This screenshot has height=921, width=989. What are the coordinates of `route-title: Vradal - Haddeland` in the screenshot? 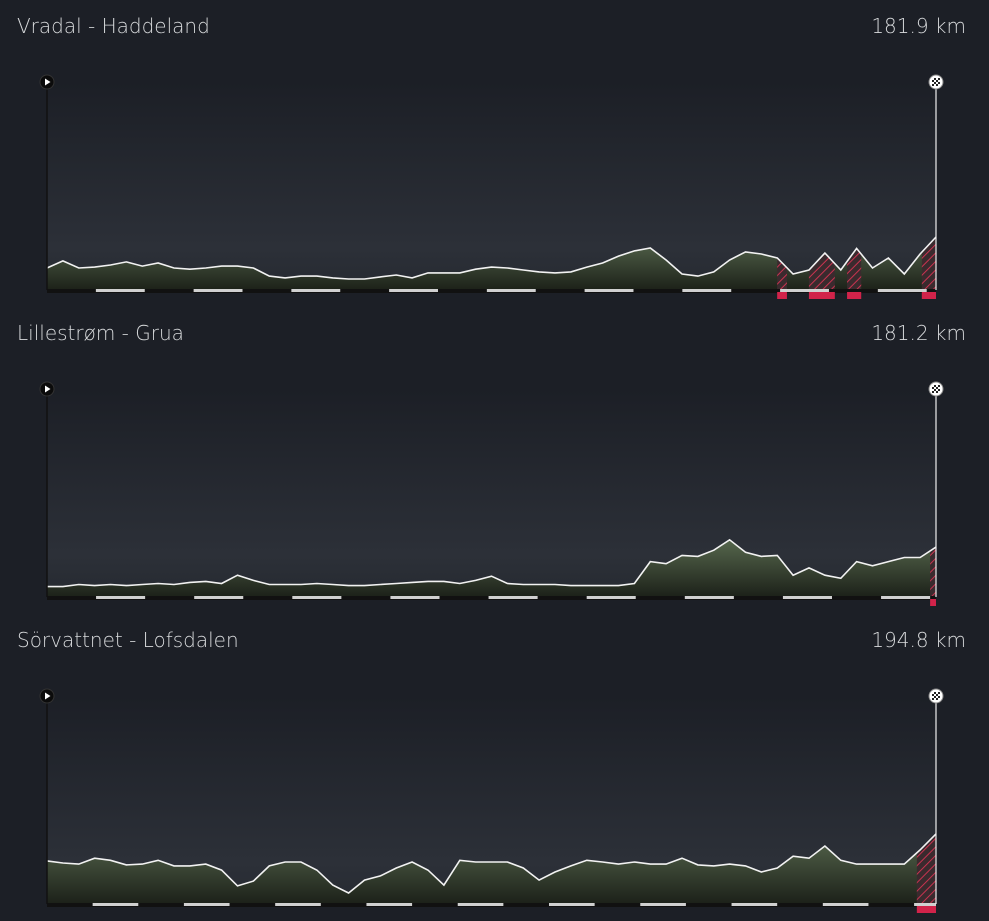 It's located at (113, 26).